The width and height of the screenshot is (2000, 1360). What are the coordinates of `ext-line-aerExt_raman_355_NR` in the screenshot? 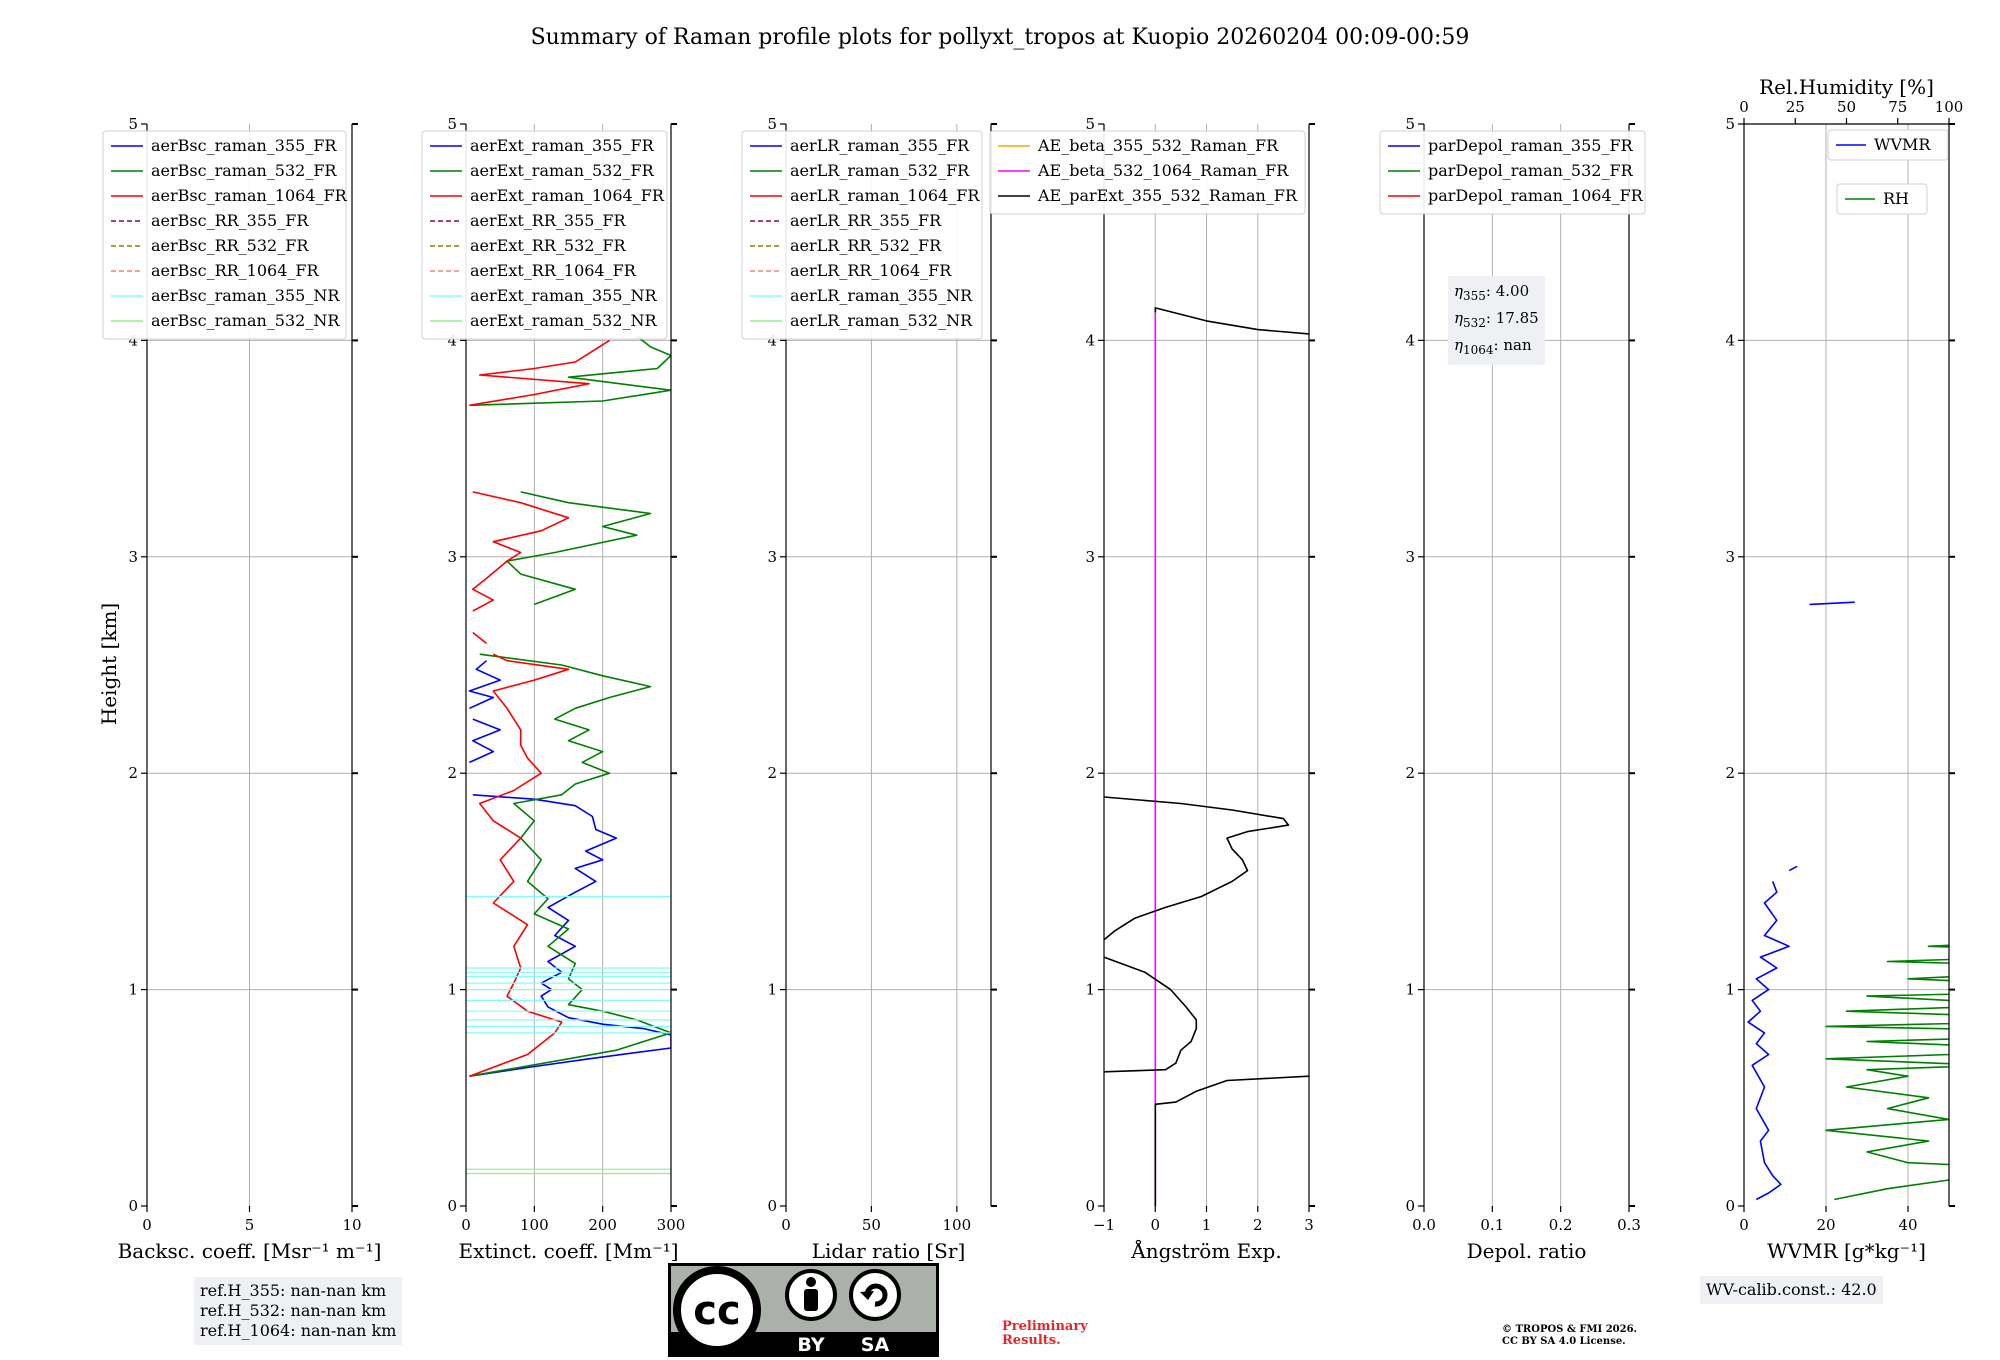 It's located at (568, 964).